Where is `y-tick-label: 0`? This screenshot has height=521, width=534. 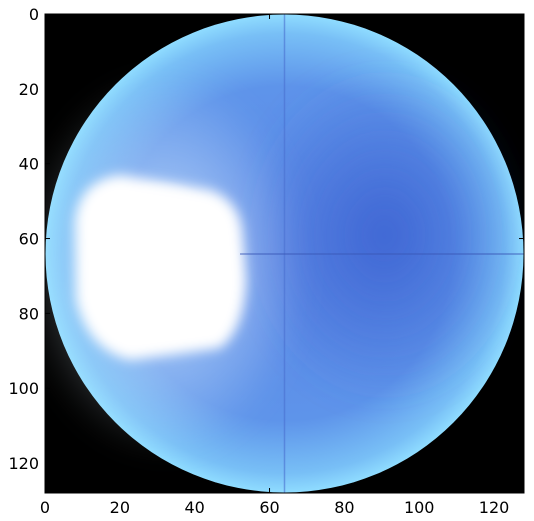 y-tick-label: 0 is located at coordinates (34, 14).